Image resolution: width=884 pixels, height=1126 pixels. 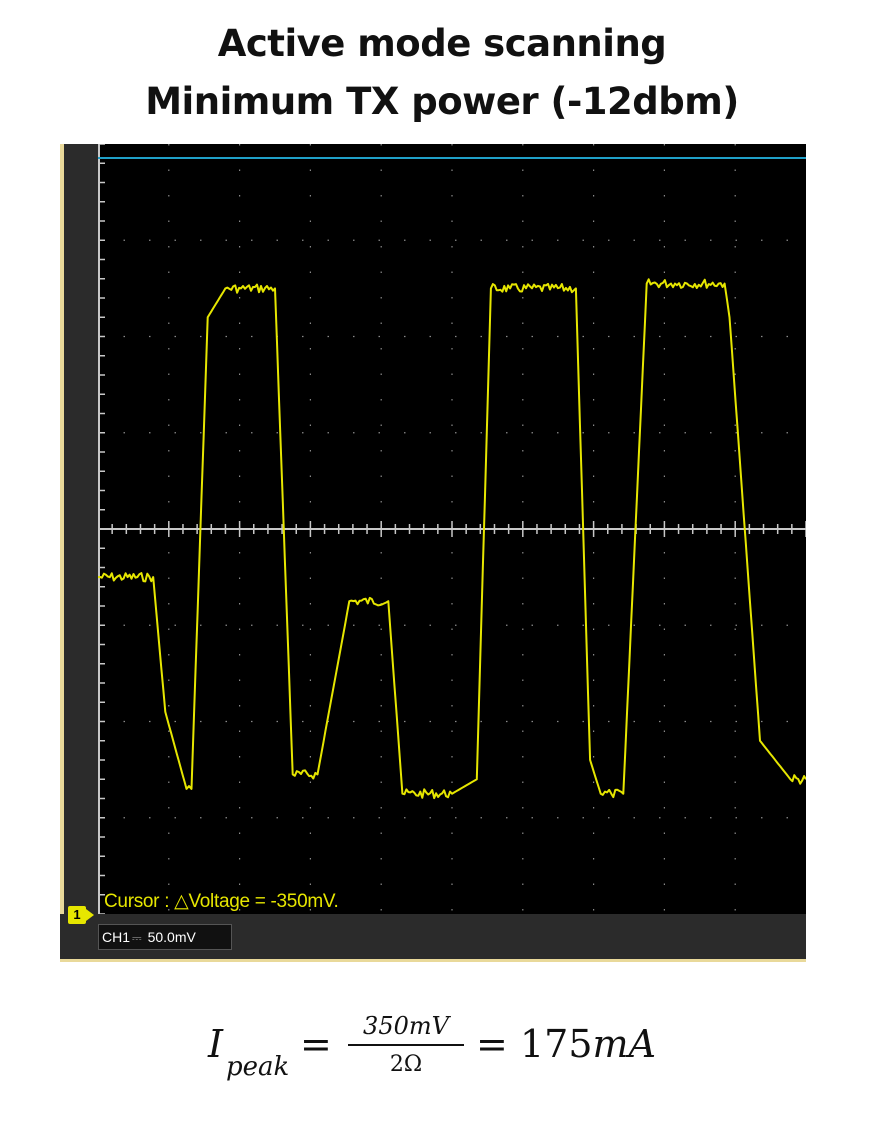 What do you see at coordinates (406, 1045) in the screenshot?
I see `formula-fraction-bar` at bounding box center [406, 1045].